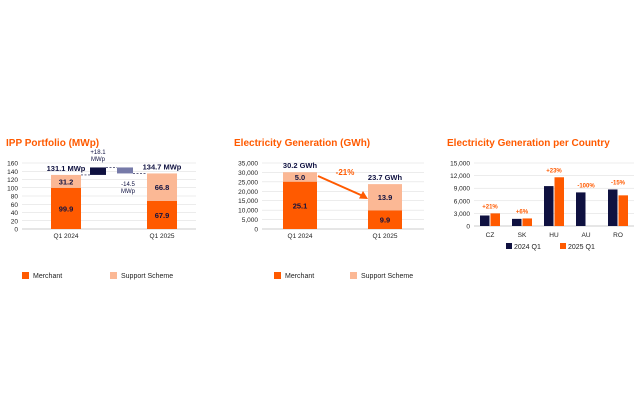  I want to click on legend-swatch-2024-q1, so click(509, 246).